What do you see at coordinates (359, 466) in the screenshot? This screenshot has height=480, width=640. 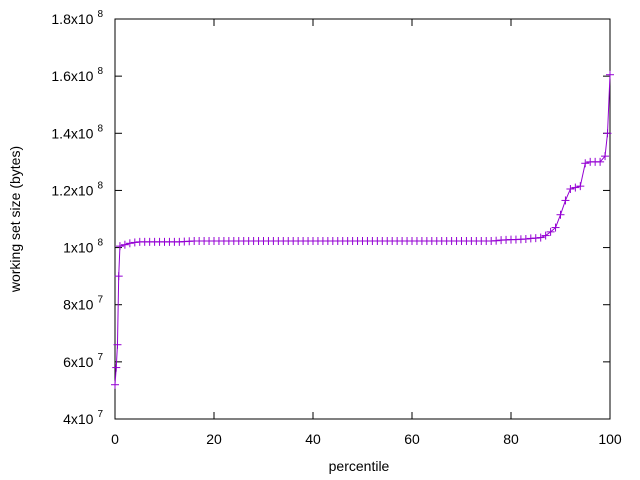 I see `x-axis-title: percentile` at bounding box center [359, 466].